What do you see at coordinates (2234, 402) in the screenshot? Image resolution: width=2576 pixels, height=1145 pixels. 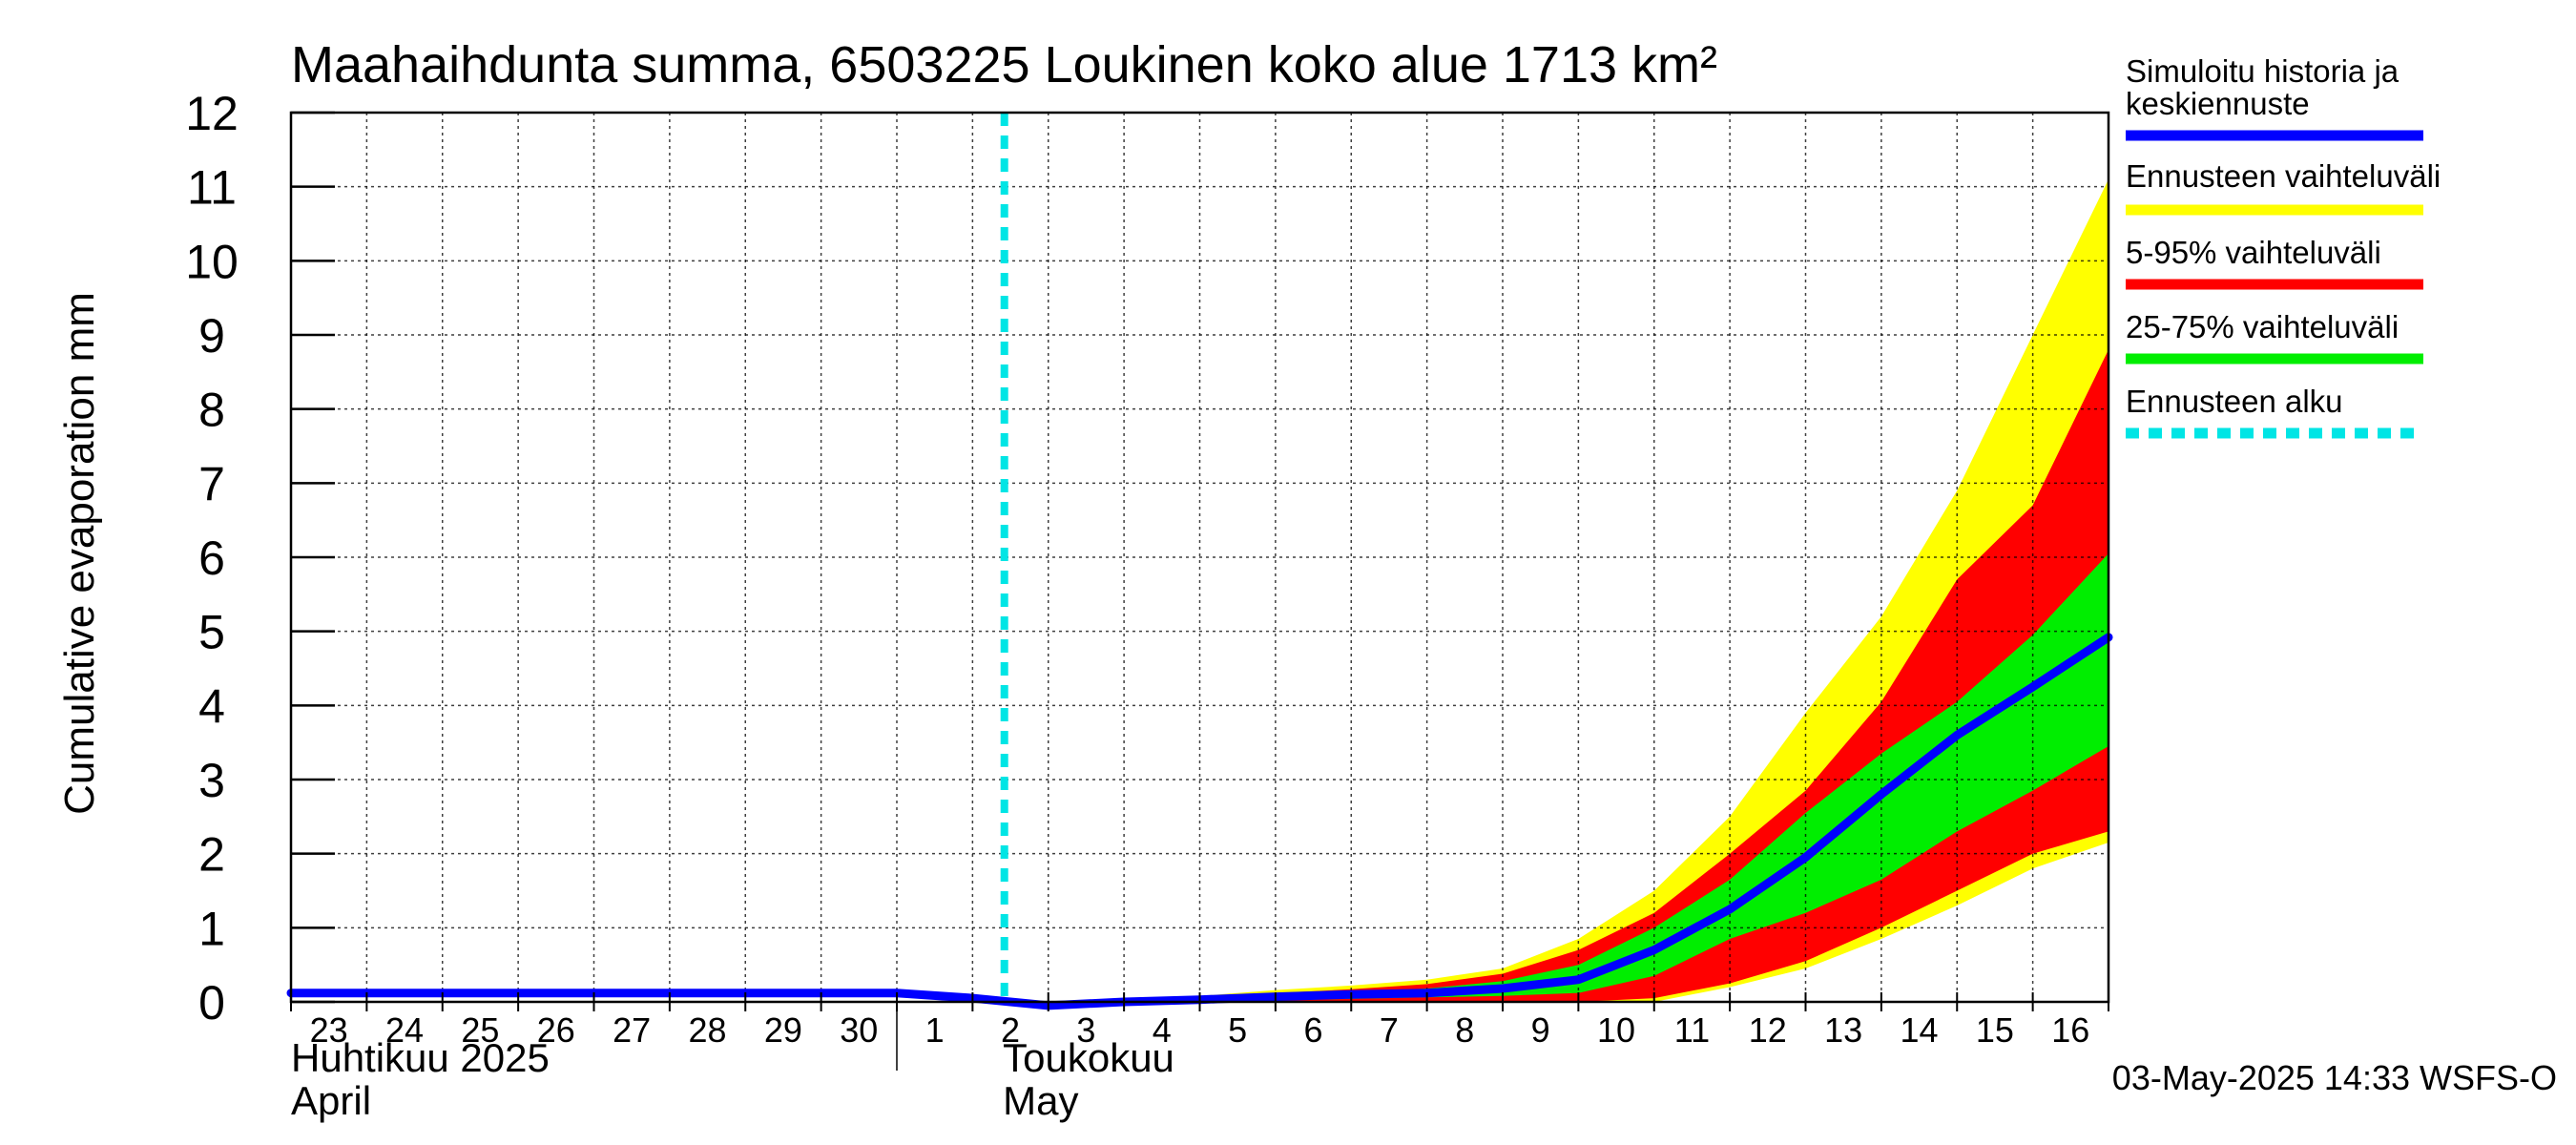 I see `legend-label-forecast-start: Ennusteen alku` at bounding box center [2234, 402].